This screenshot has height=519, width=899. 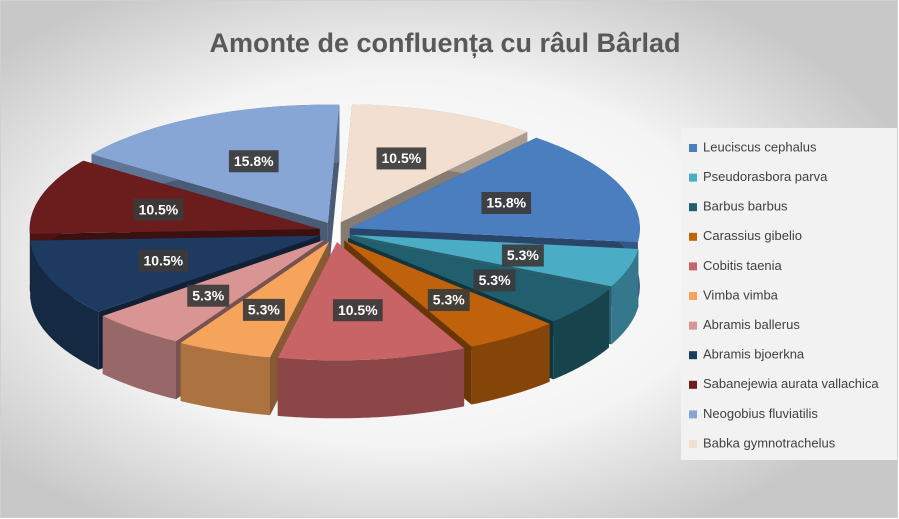 What do you see at coordinates (765, 176) in the screenshot?
I see `legend-label: Pseudorasbora parva` at bounding box center [765, 176].